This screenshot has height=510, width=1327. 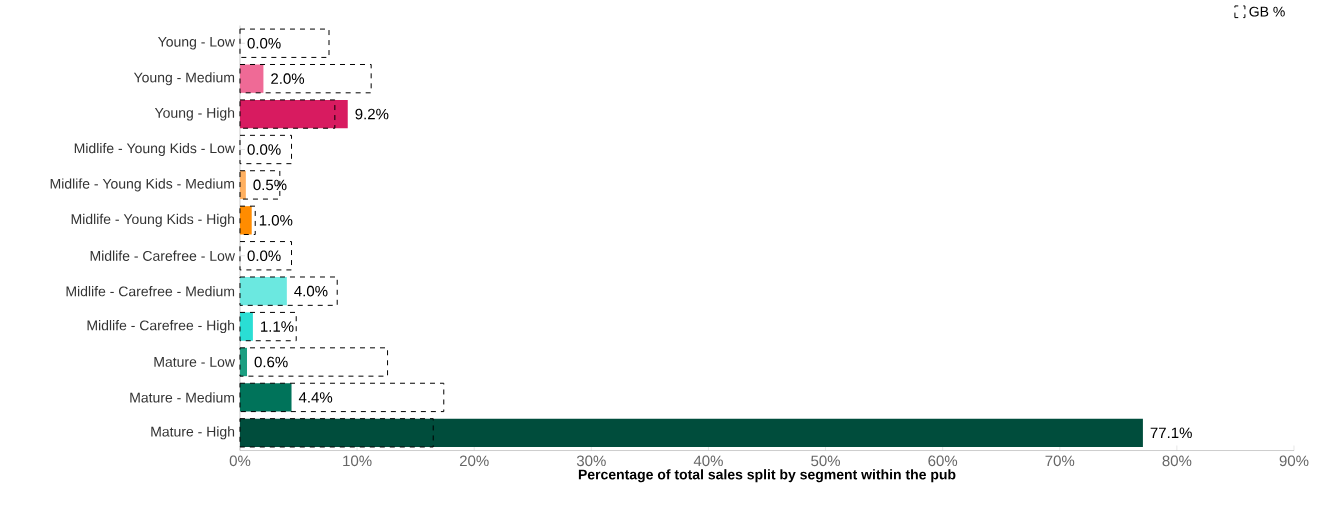 What do you see at coordinates (195, 362) in the screenshot?
I see `y-tick-label: Mature - Low` at bounding box center [195, 362].